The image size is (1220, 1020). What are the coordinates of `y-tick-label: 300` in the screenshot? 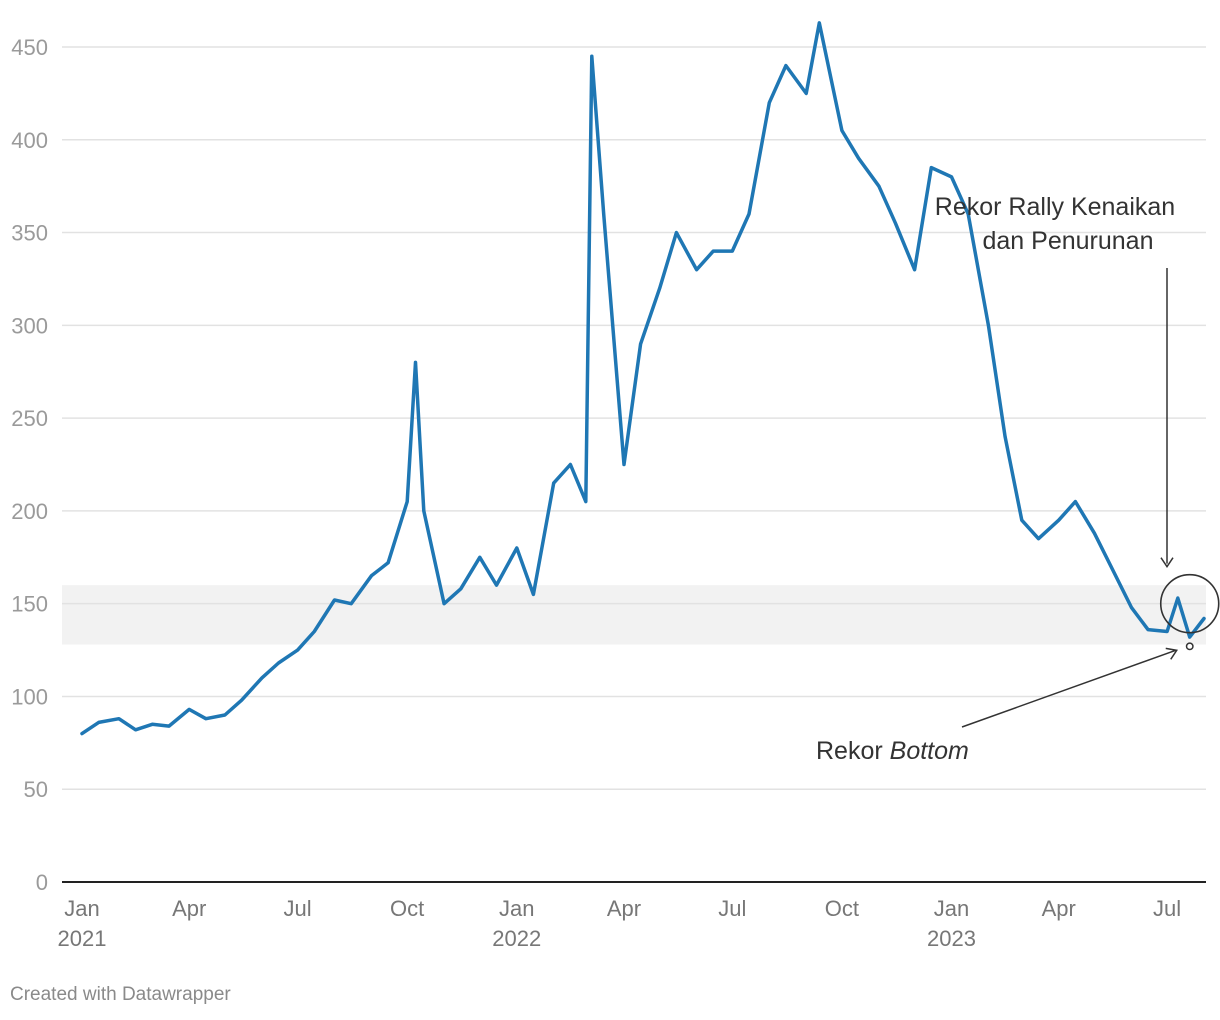 It's located at (29, 325).